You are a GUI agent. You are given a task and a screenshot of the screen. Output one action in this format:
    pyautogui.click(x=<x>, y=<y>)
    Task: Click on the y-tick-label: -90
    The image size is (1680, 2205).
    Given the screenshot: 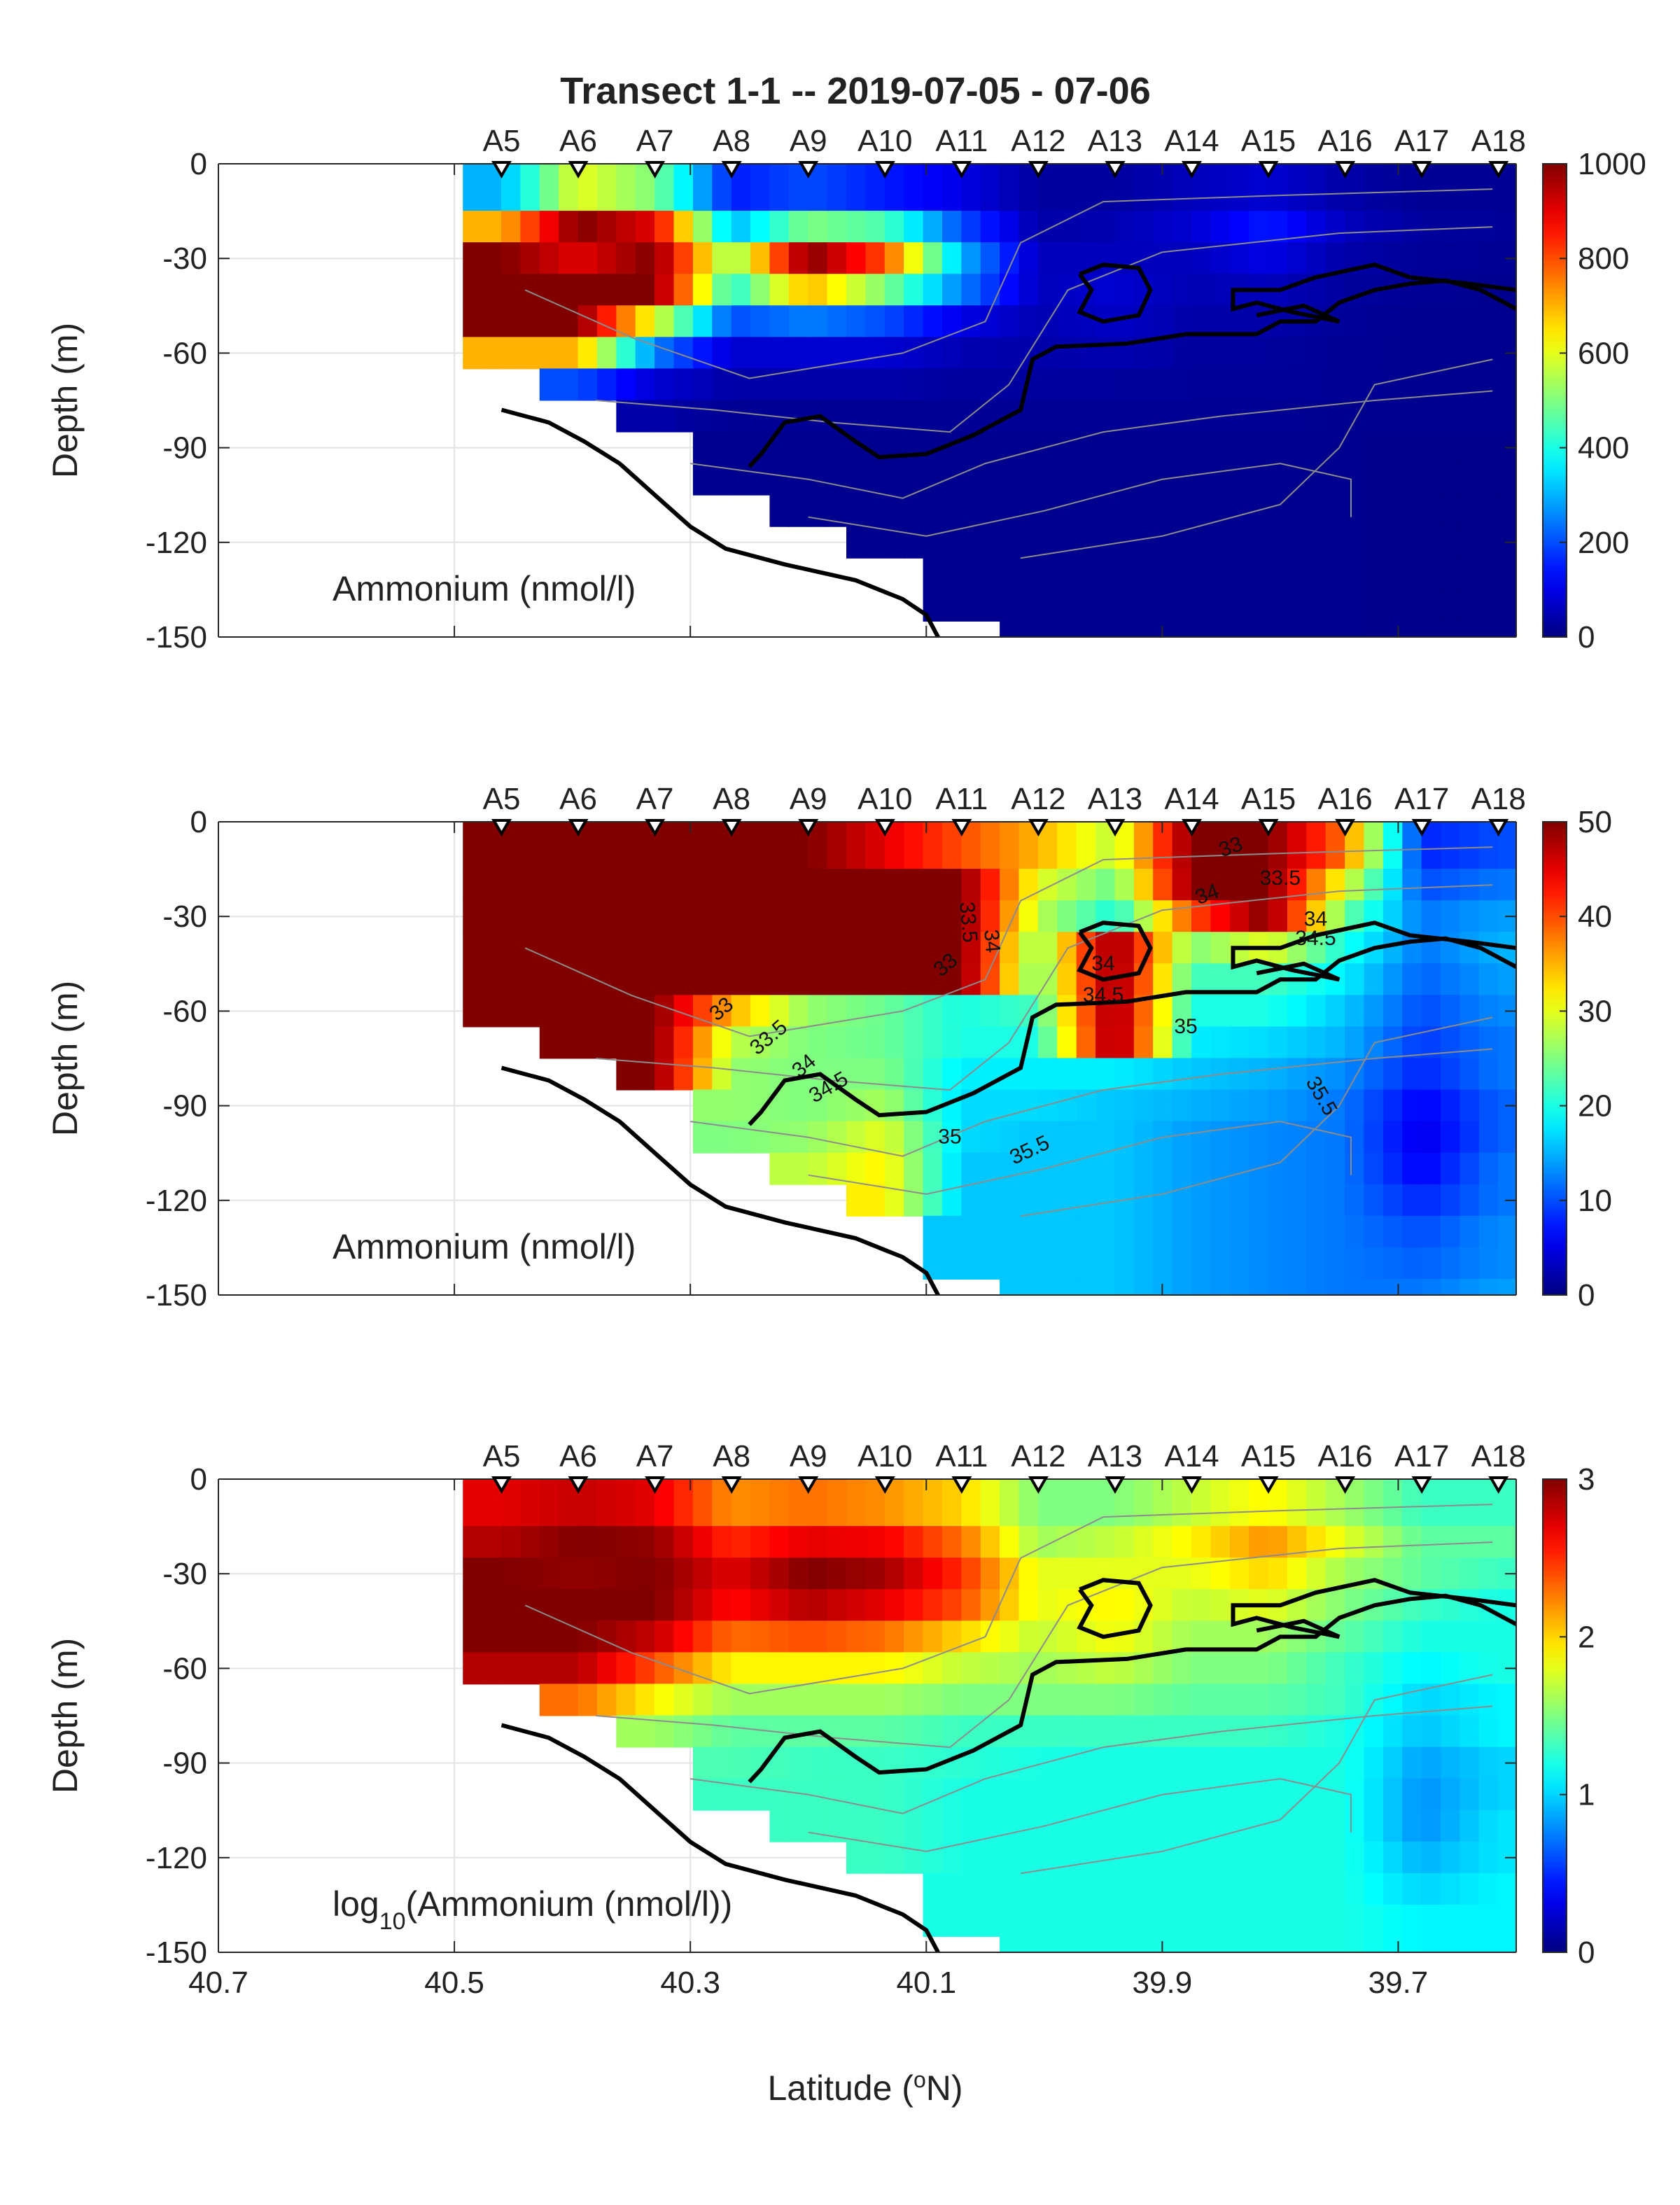 What is the action you would take?
    pyautogui.click(x=184, y=448)
    